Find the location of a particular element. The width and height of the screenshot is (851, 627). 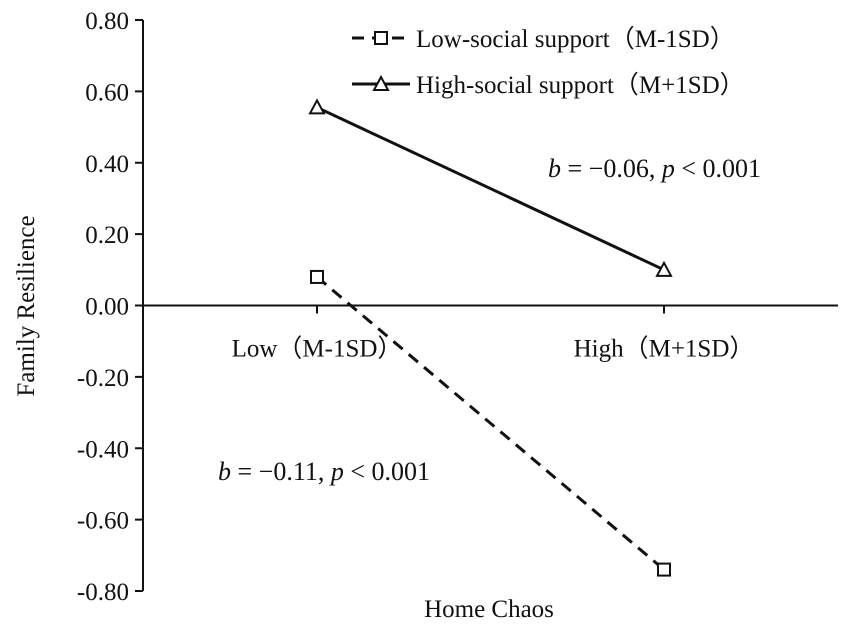

y-tick-label: -0.80 is located at coordinates (103, 592).